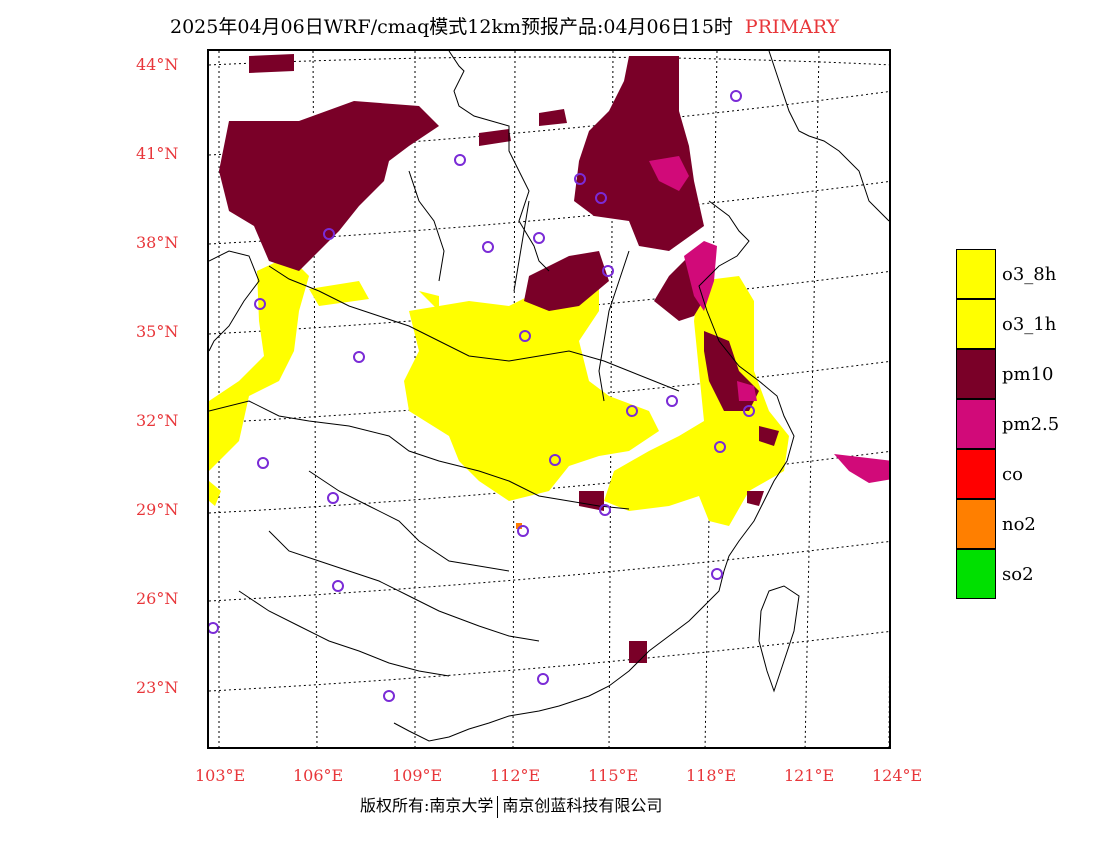  Describe the element at coordinates (427, 805) in the screenshot. I see `copyright-owner: 版权所有:南京大学` at that location.